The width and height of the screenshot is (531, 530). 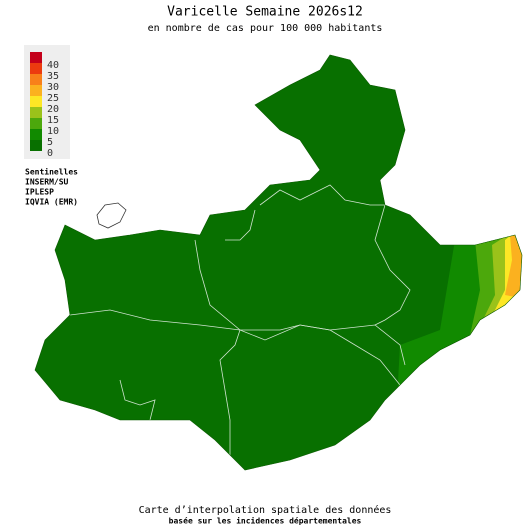 I want to click on source-label: Sentinelles, so click(x=51, y=172).